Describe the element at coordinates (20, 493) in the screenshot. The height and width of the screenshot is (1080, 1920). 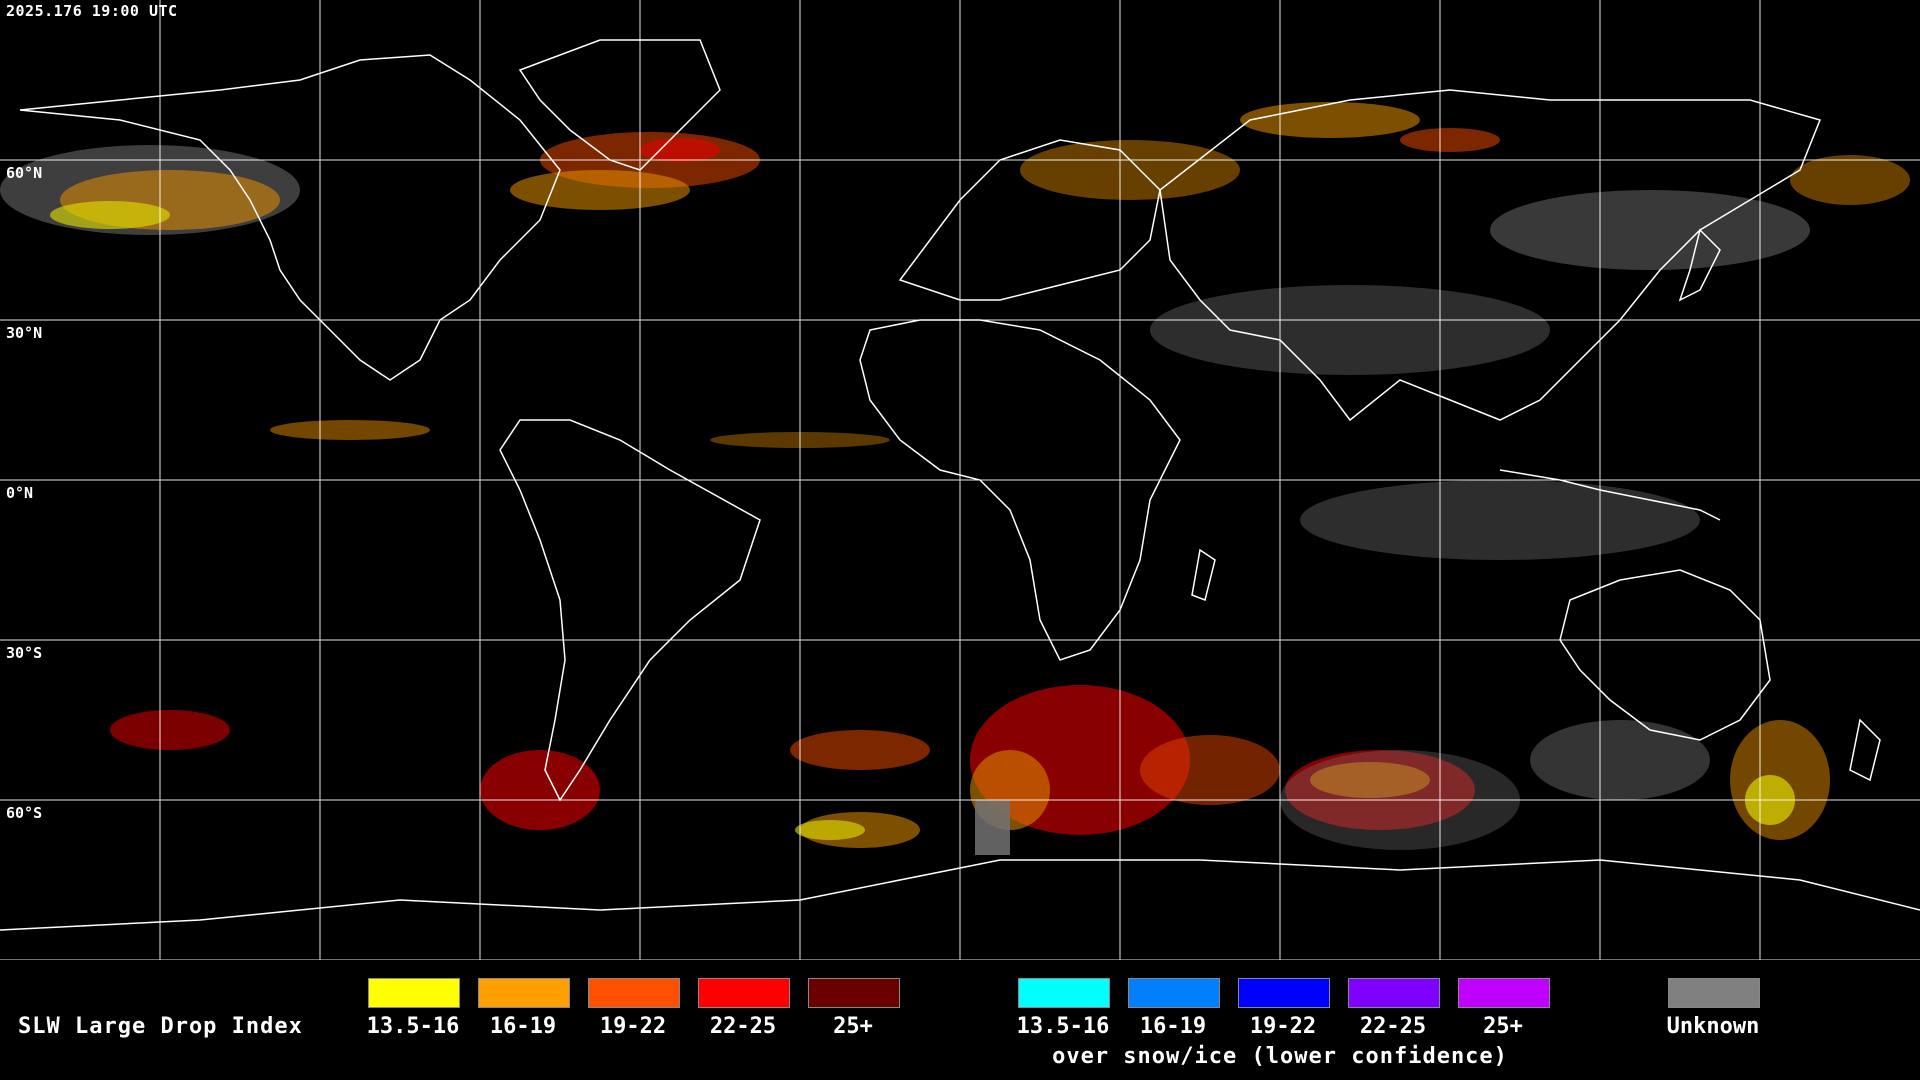
I see `lat-label-0n: 0°N` at that location.